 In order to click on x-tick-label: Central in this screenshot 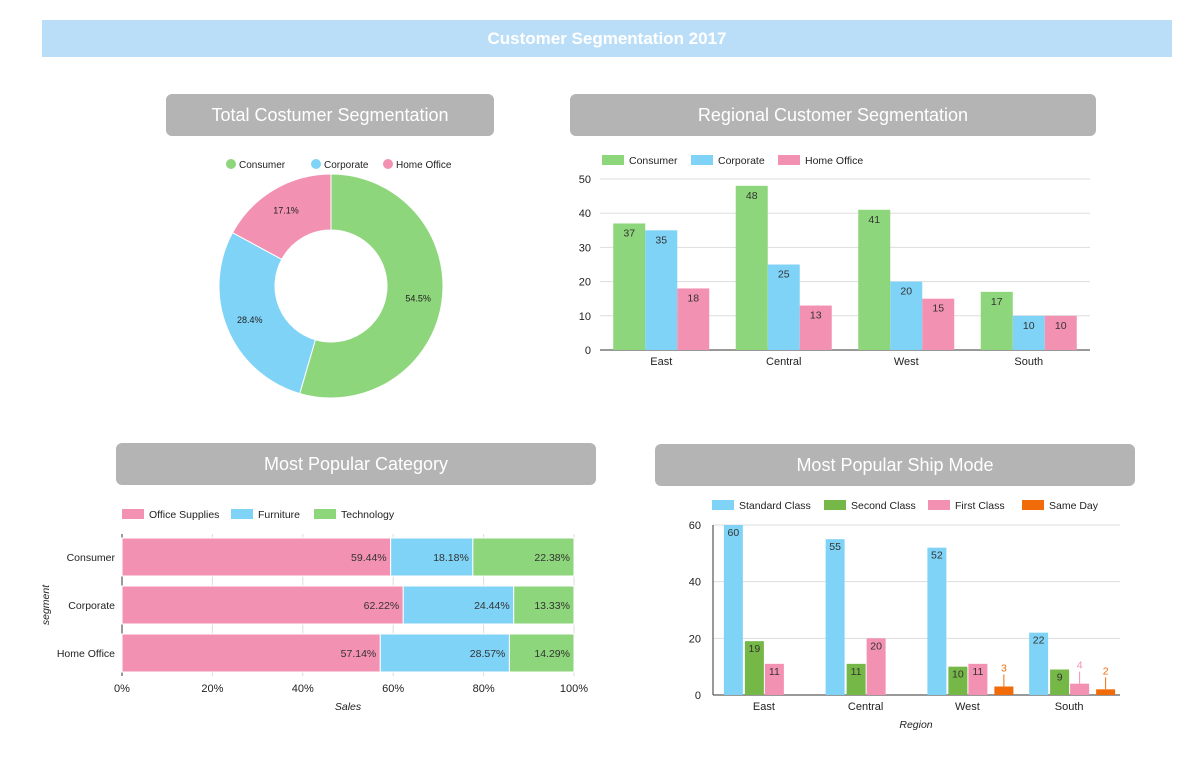, I will do `click(783, 362)`.